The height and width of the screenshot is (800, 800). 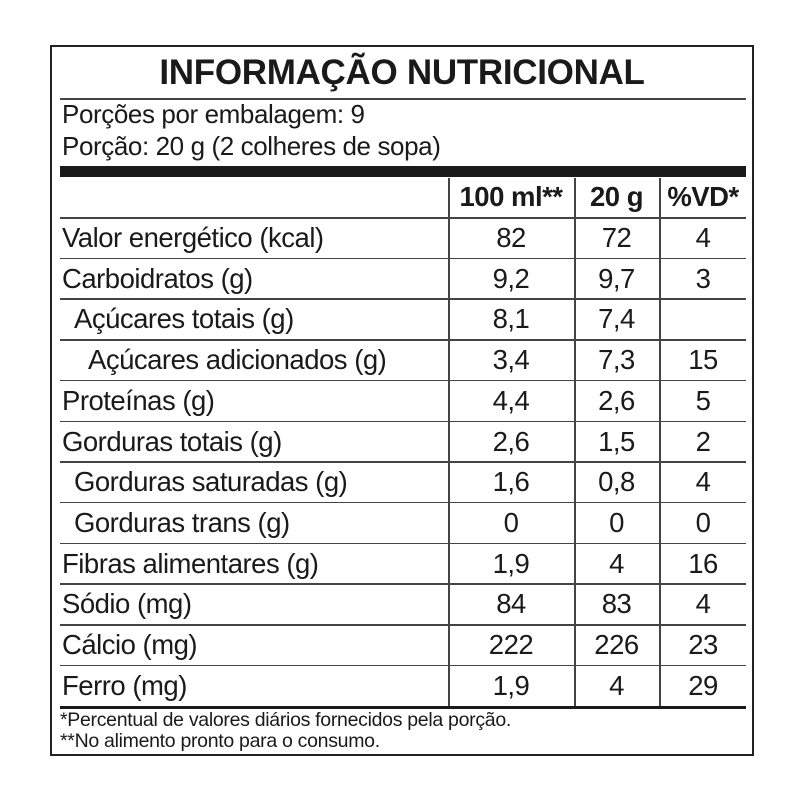 I want to click on value-per-portion: 226, so click(x=616, y=644).